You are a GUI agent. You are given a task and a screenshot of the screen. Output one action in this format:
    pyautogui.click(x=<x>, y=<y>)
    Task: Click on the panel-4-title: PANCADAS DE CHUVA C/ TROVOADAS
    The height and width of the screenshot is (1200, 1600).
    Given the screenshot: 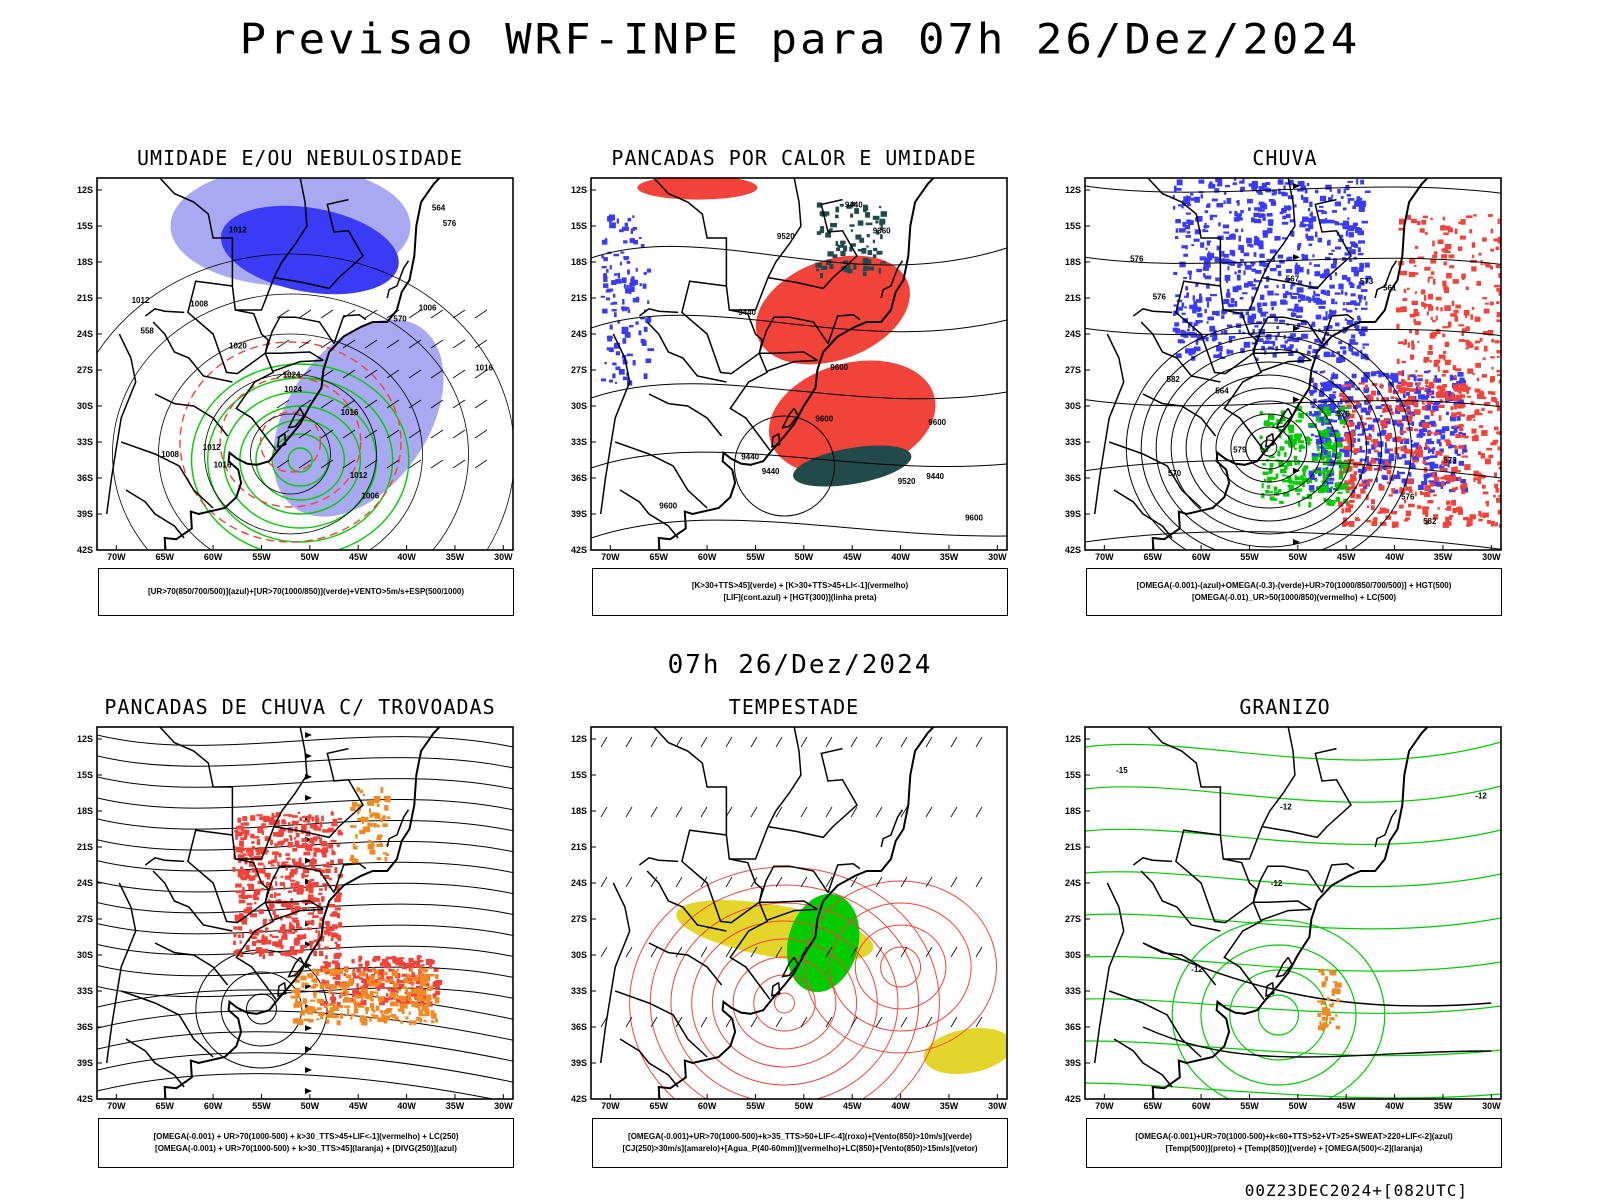 What is the action you would take?
    pyautogui.click(x=300, y=707)
    